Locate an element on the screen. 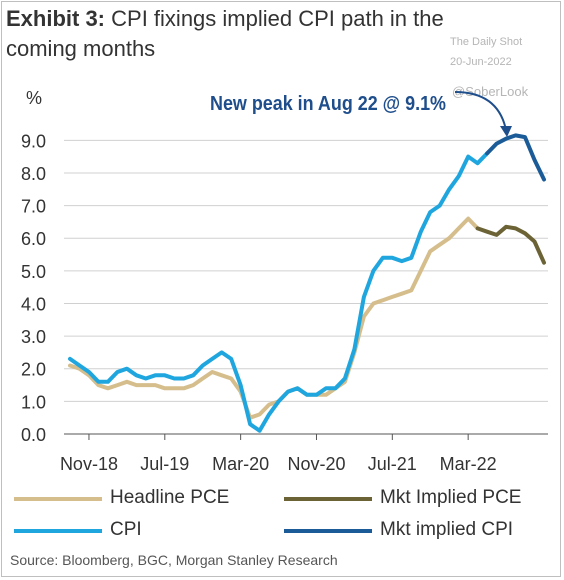 The height and width of the screenshot is (580, 564). y-tick-label: 2.0 is located at coordinates (33, 370).